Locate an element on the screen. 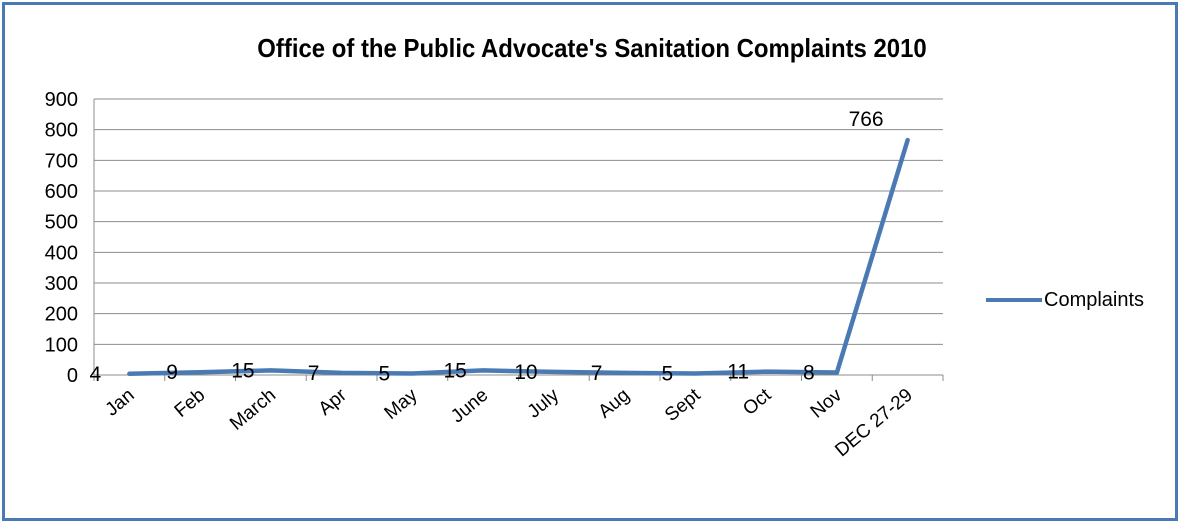 This screenshot has width=1184, height=527. x-category-label: DEC 27-29 is located at coordinates (874, 423).